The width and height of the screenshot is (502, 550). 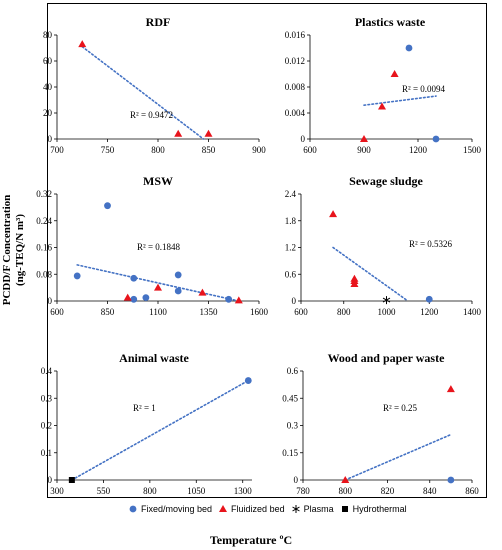 I want to click on x-tick-label: 1050, so click(x=196, y=491).